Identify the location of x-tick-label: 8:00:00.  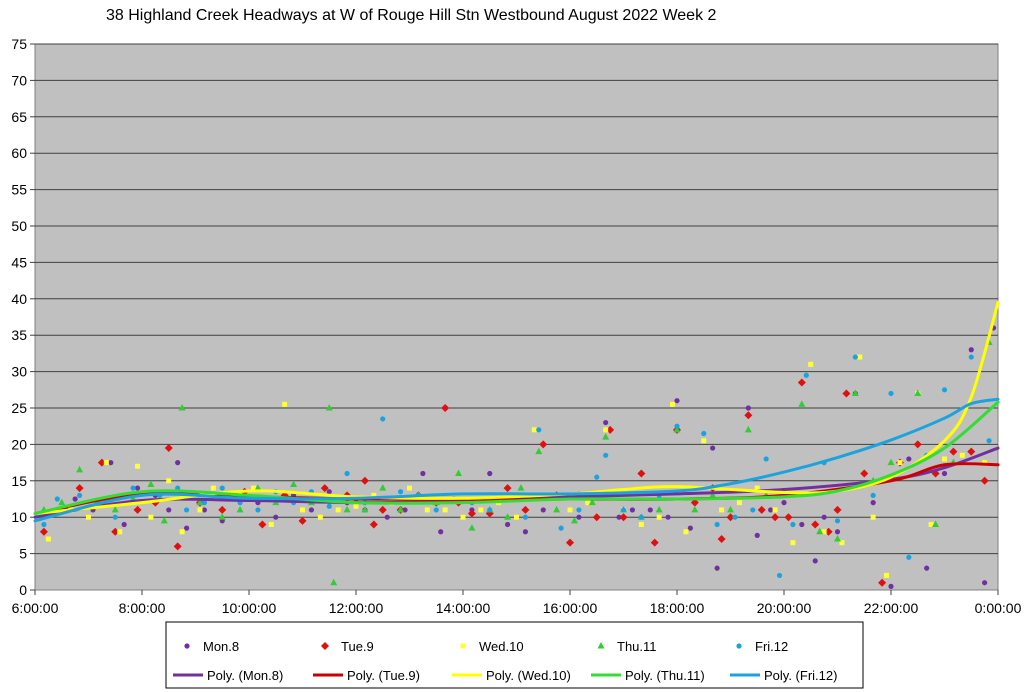
(142, 608).